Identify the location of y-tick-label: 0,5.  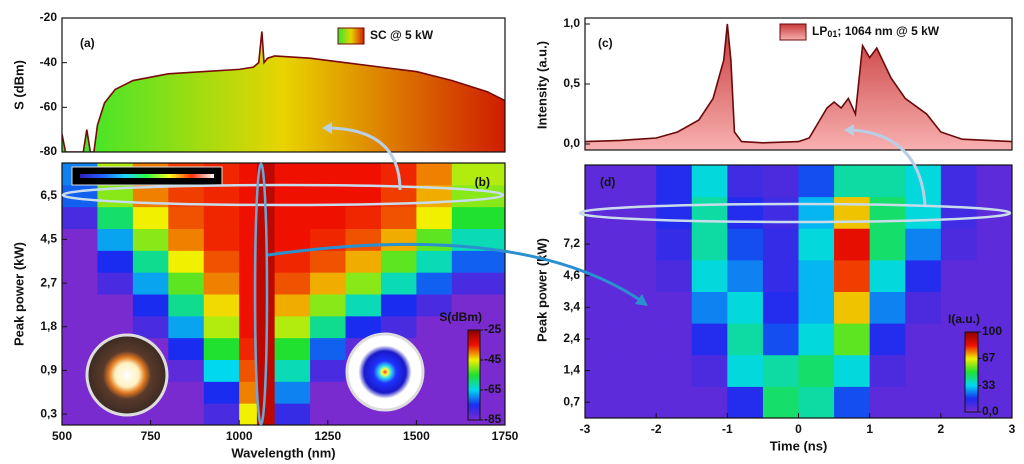
(571, 83).